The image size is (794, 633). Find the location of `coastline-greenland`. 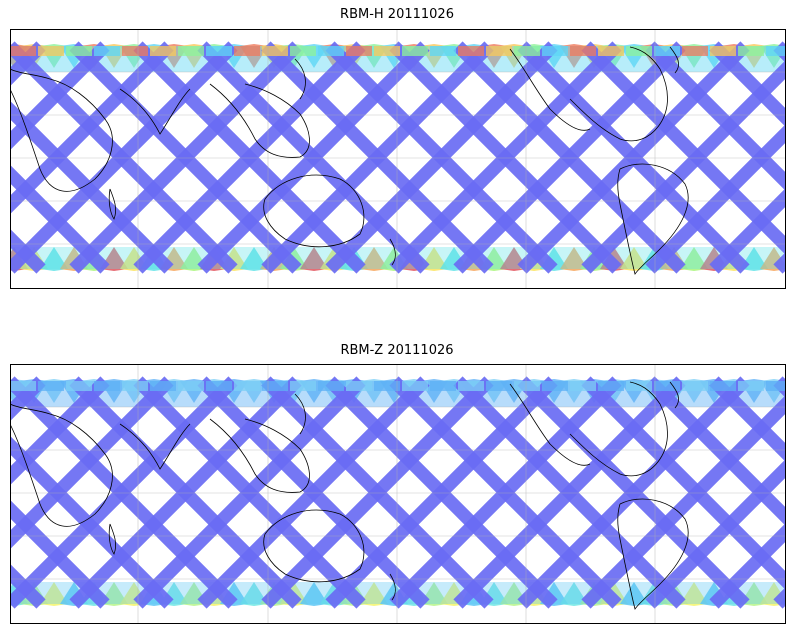

coastline-greenland is located at coordinates (674, 60).